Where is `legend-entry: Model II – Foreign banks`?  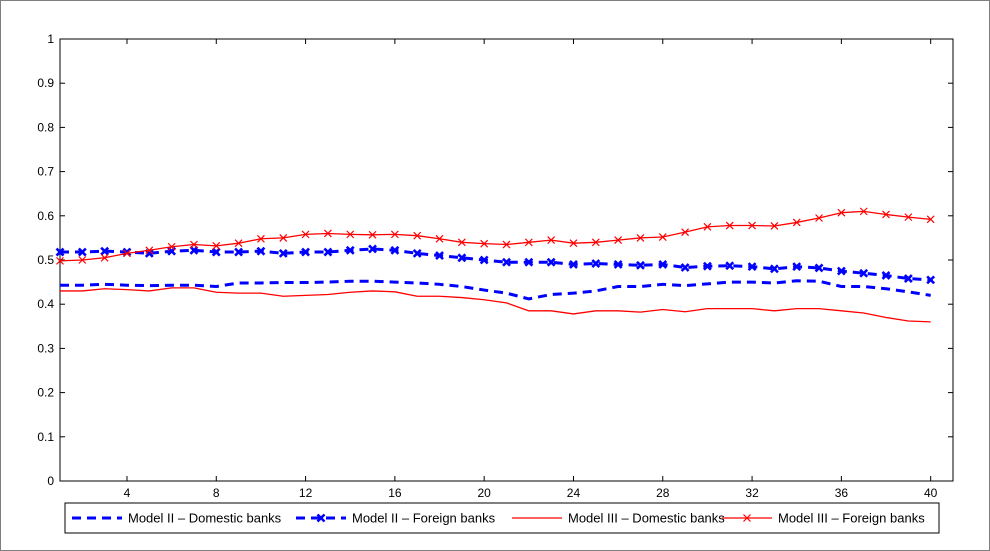 legend-entry: Model II – Foreign banks is located at coordinates (396, 518).